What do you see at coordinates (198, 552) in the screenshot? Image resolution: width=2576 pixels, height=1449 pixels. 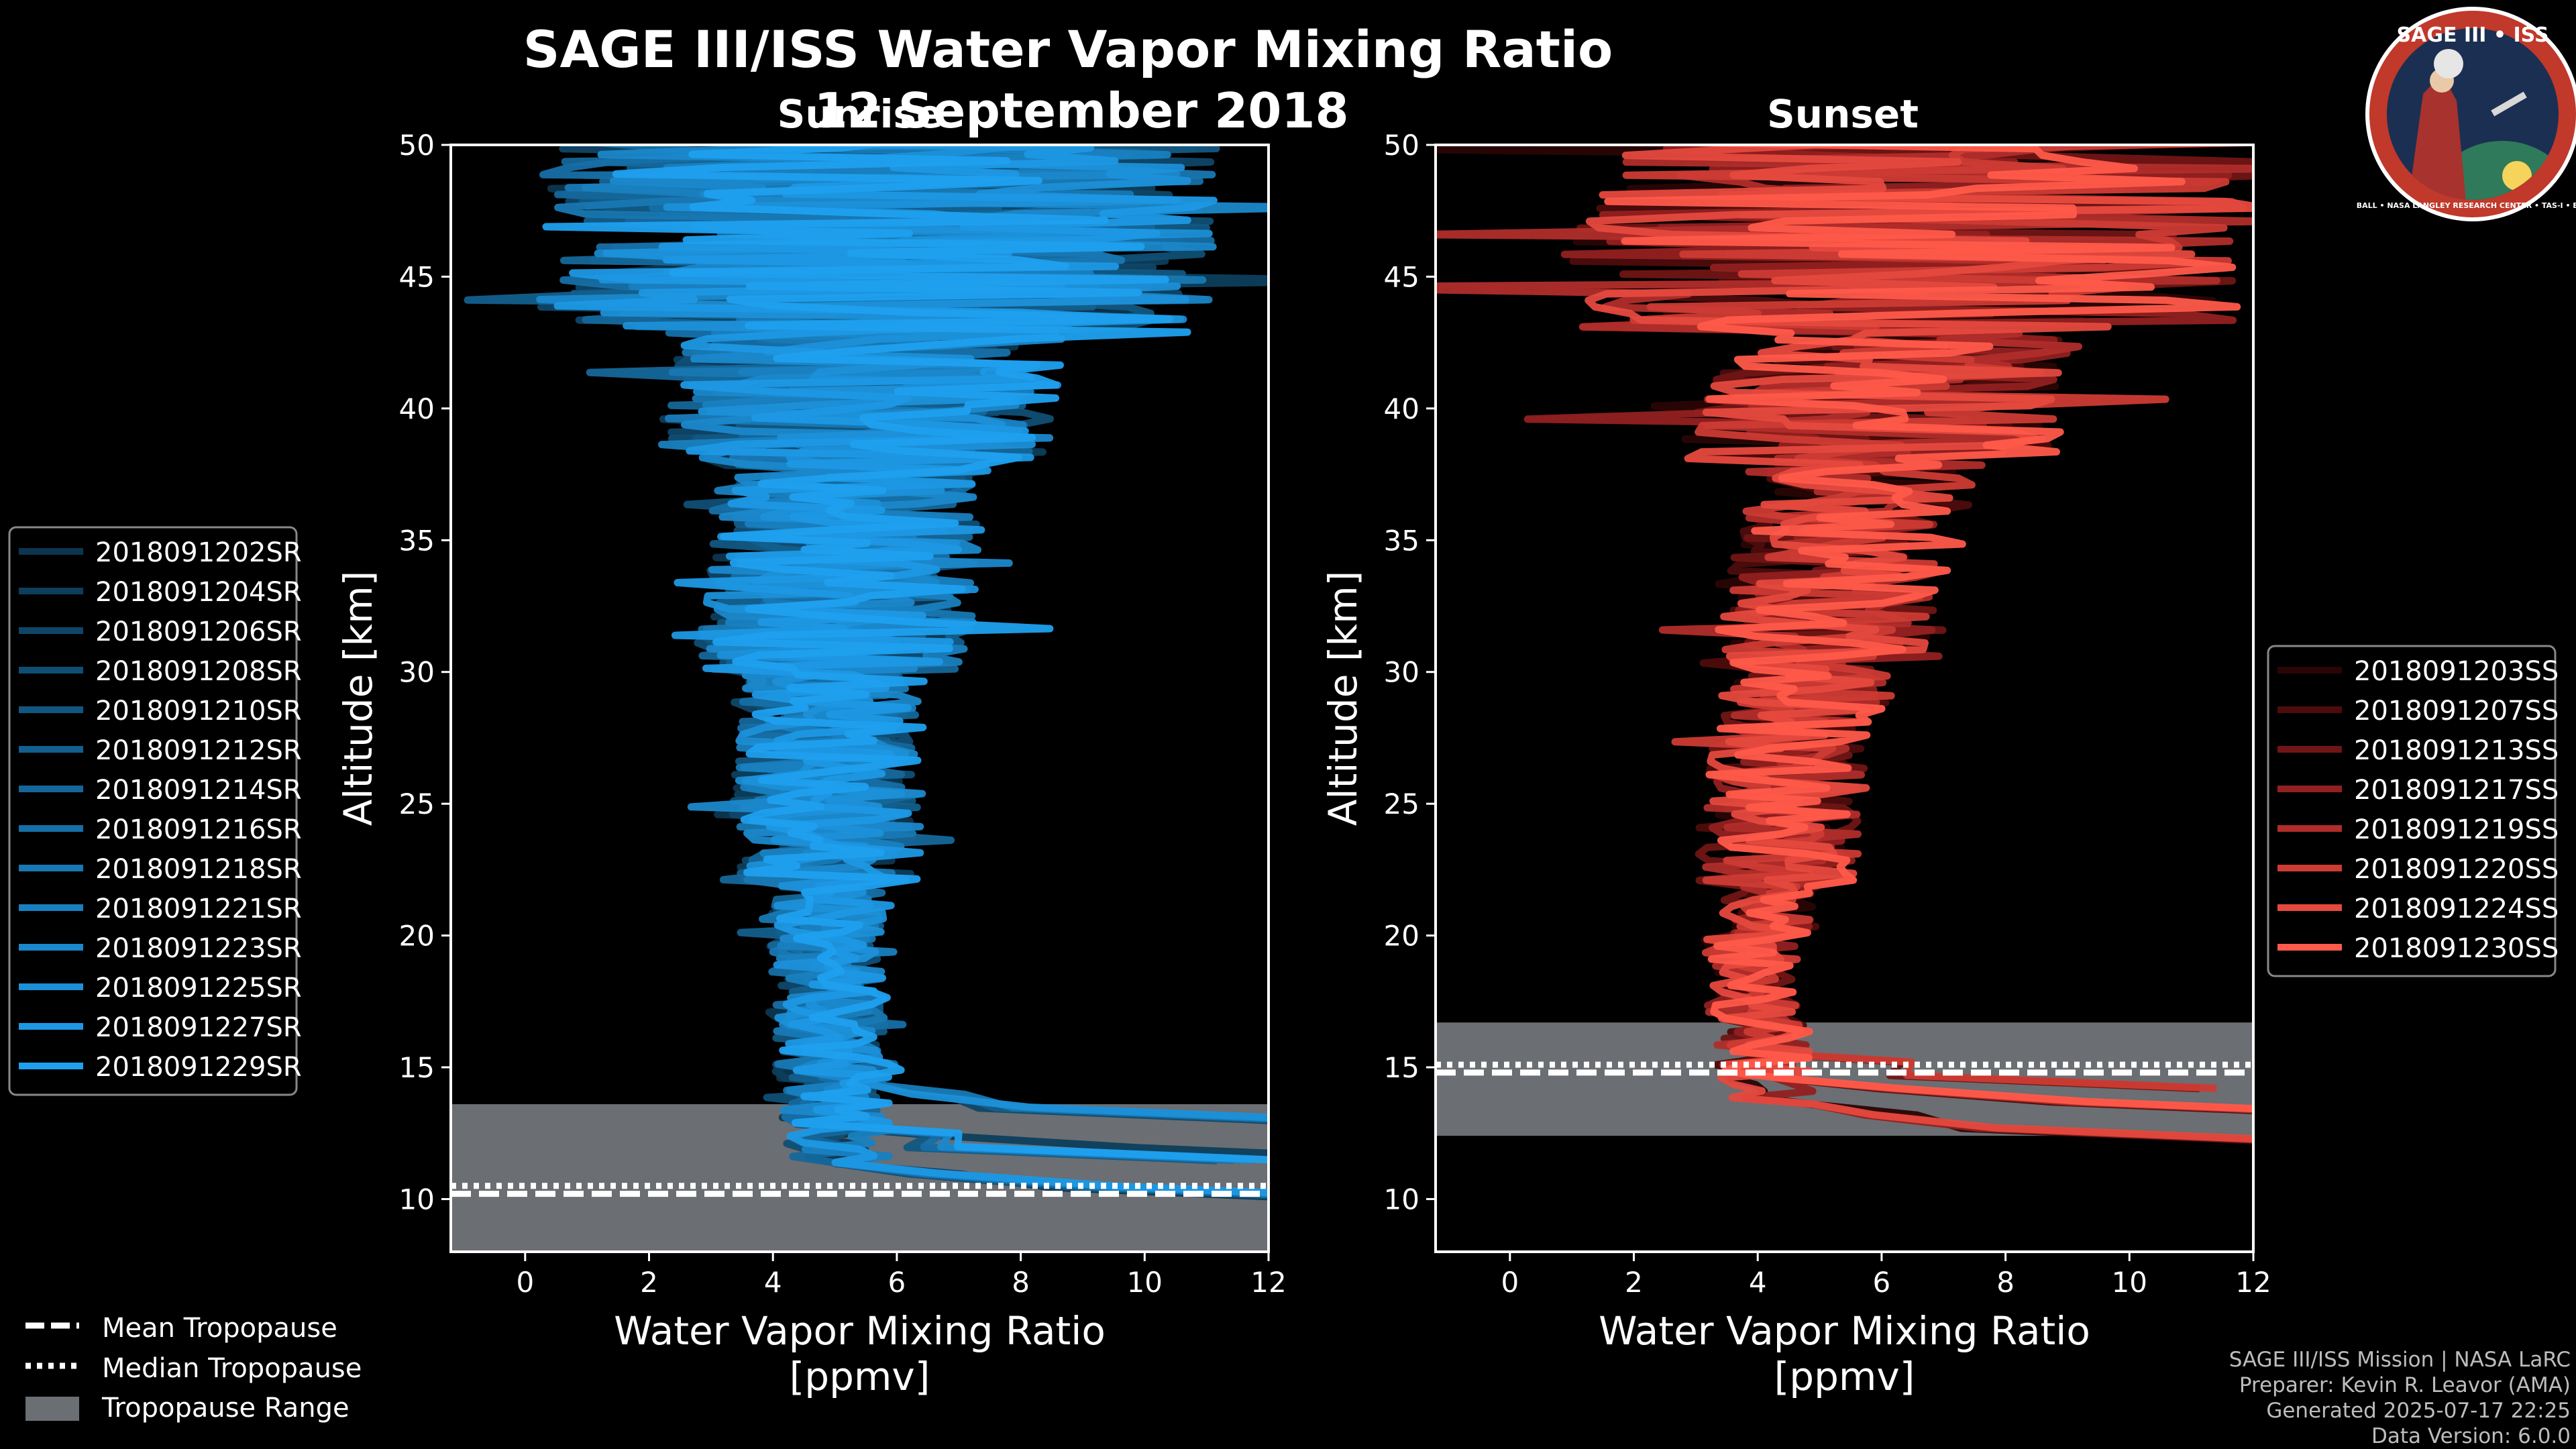 I see `legend-label-2018091202SR: 2018091202SR` at bounding box center [198, 552].